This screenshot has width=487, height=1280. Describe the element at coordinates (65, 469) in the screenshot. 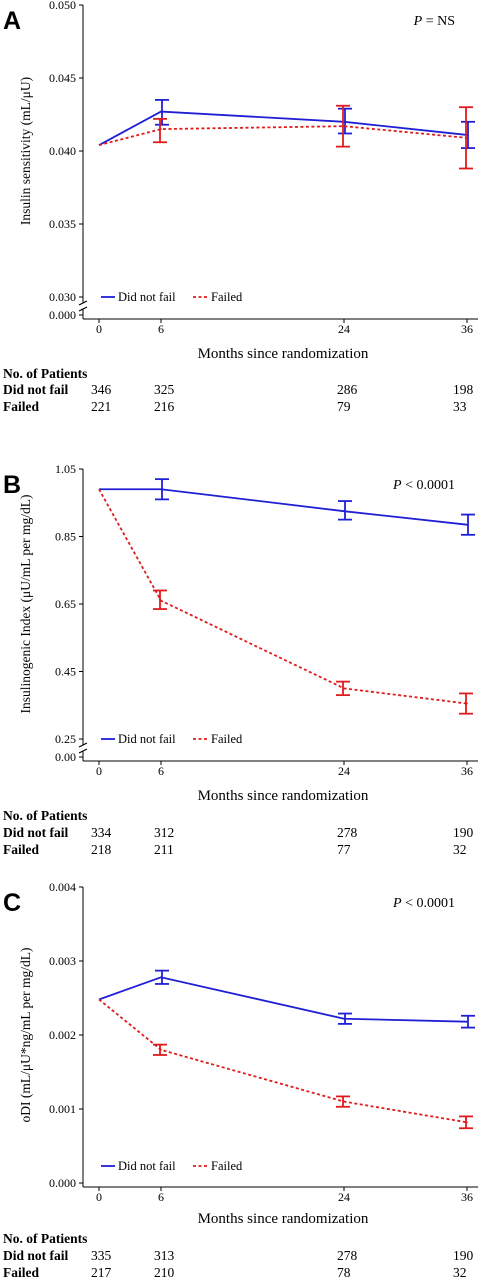

I see `y-tick-label: 1.05` at that location.